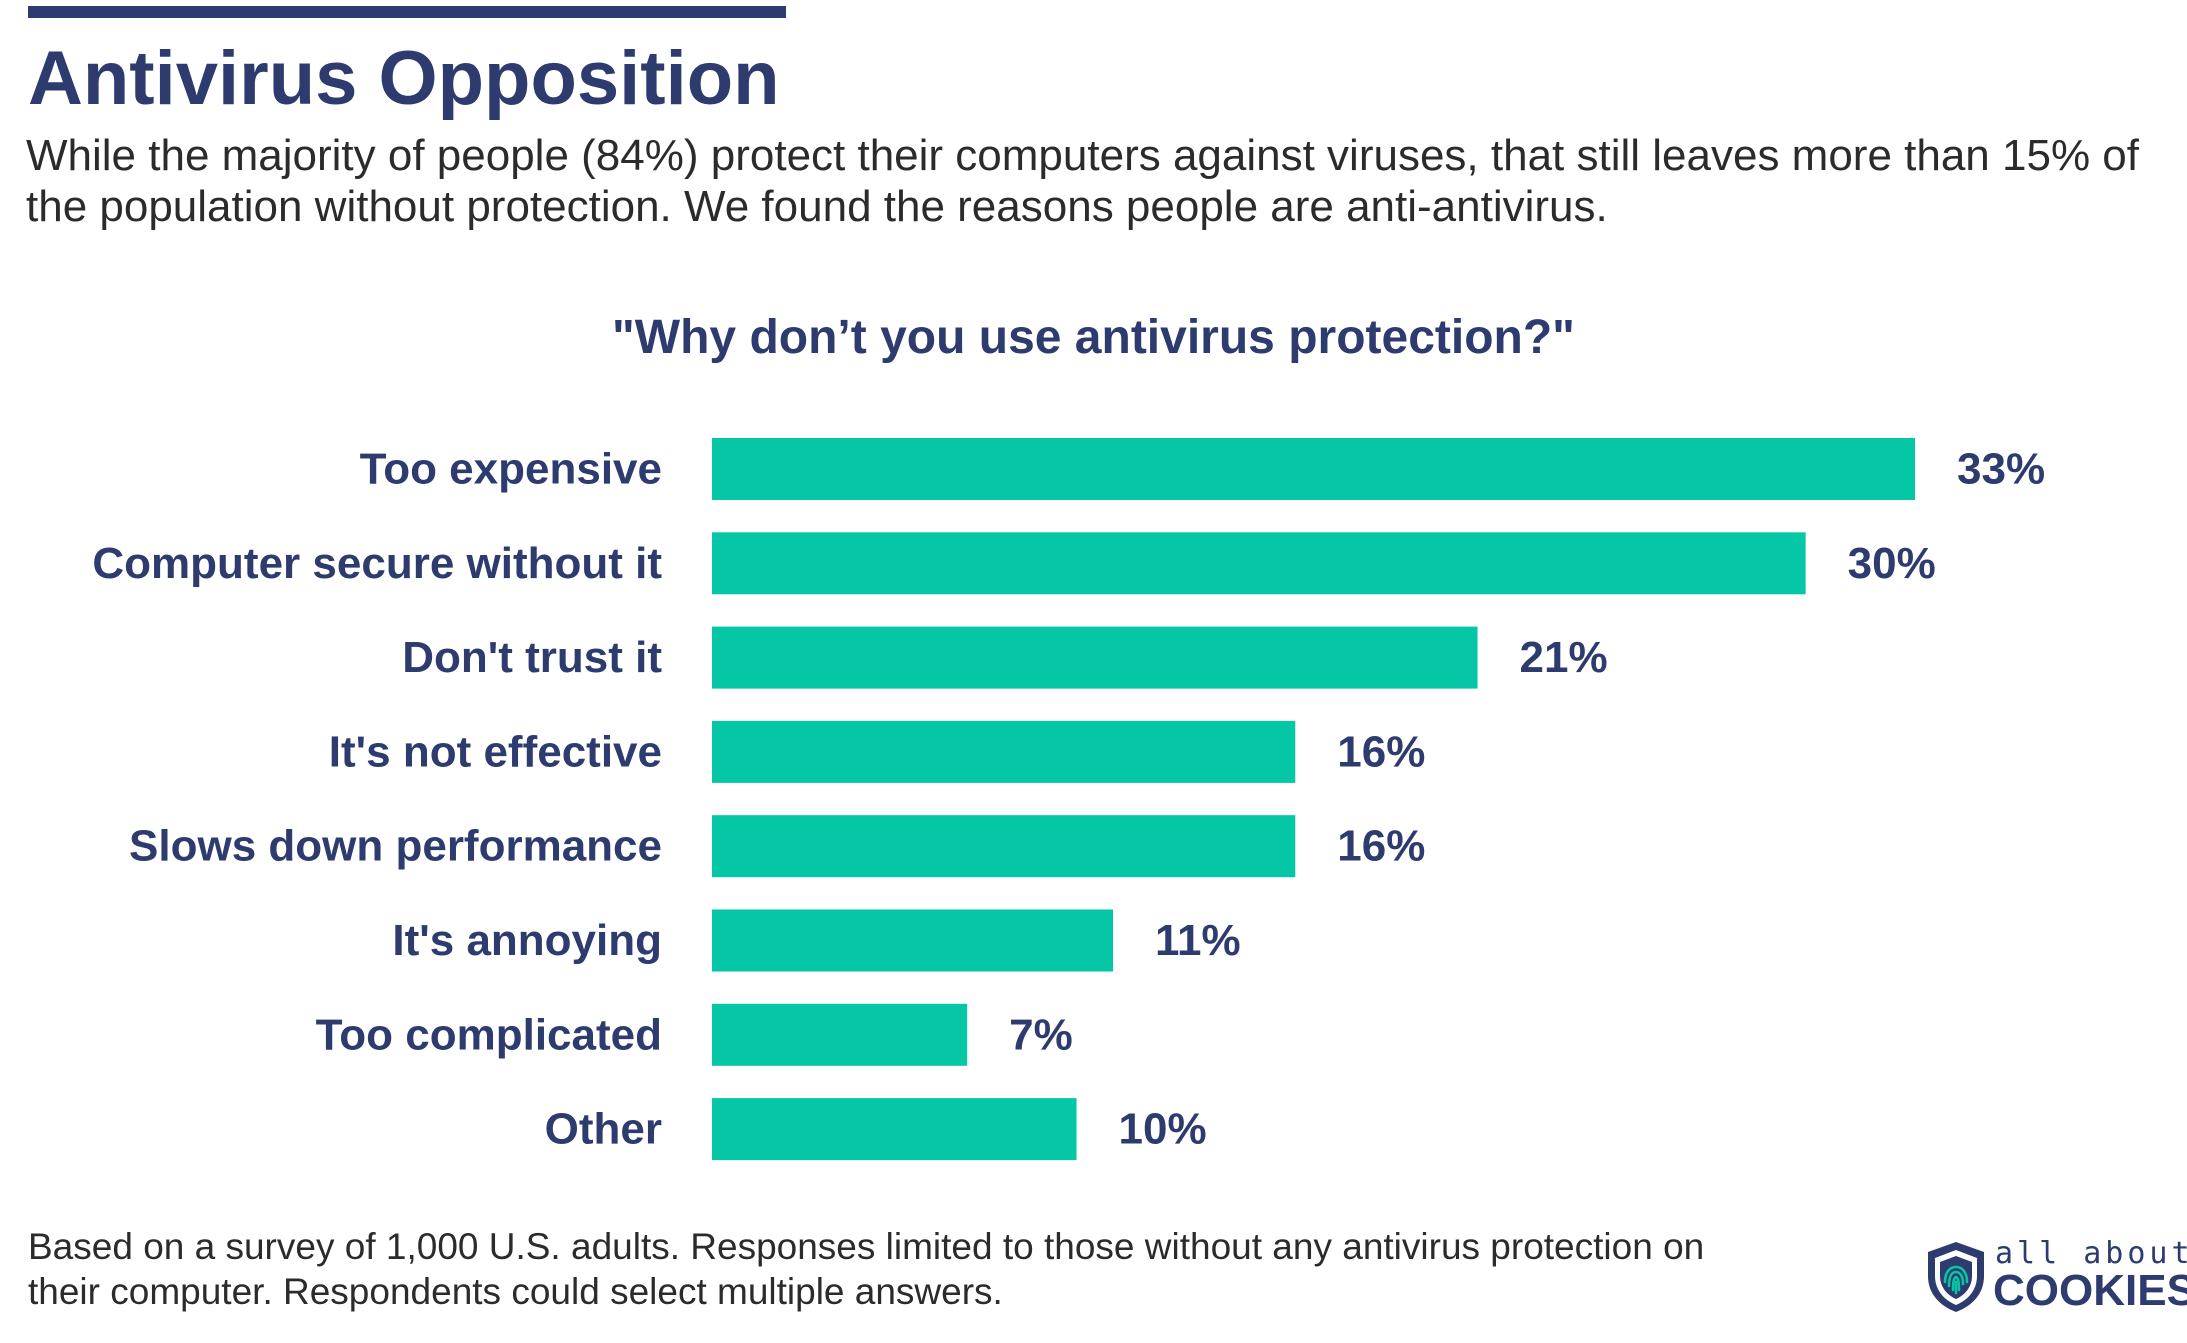 The height and width of the screenshot is (1343, 2187). What do you see at coordinates (2001, 469) in the screenshot?
I see `value-label-0: 33%` at bounding box center [2001, 469].